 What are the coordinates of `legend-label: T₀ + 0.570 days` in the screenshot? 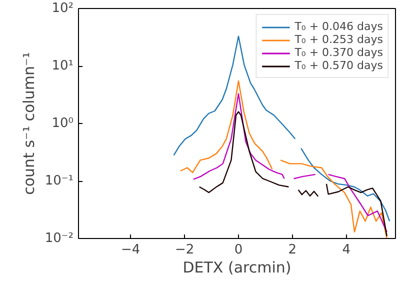 It's located at (338, 65).